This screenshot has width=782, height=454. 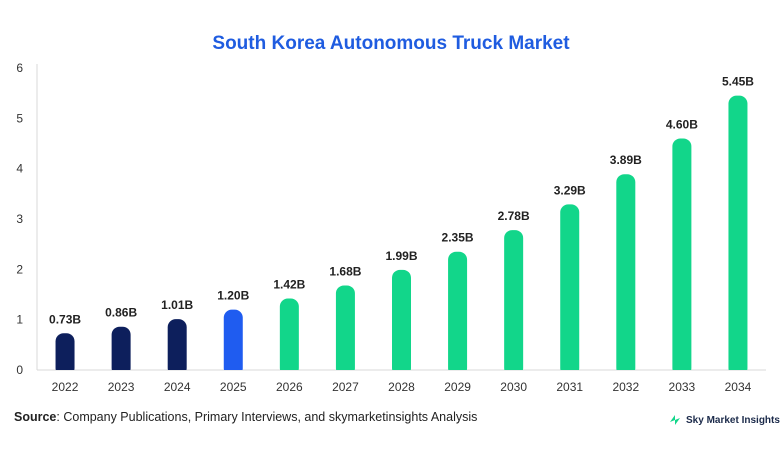 What do you see at coordinates (514, 216) in the screenshot?
I see `data-label-2030: 2.78B` at bounding box center [514, 216].